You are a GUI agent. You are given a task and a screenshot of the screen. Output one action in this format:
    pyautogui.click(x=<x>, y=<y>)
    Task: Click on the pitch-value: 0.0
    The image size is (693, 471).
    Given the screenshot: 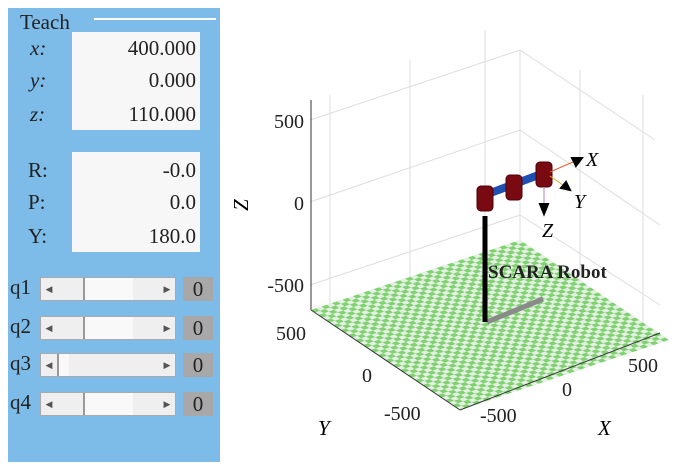 What is the action you would take?
    pyautogui.click(x=182, y=202)
    